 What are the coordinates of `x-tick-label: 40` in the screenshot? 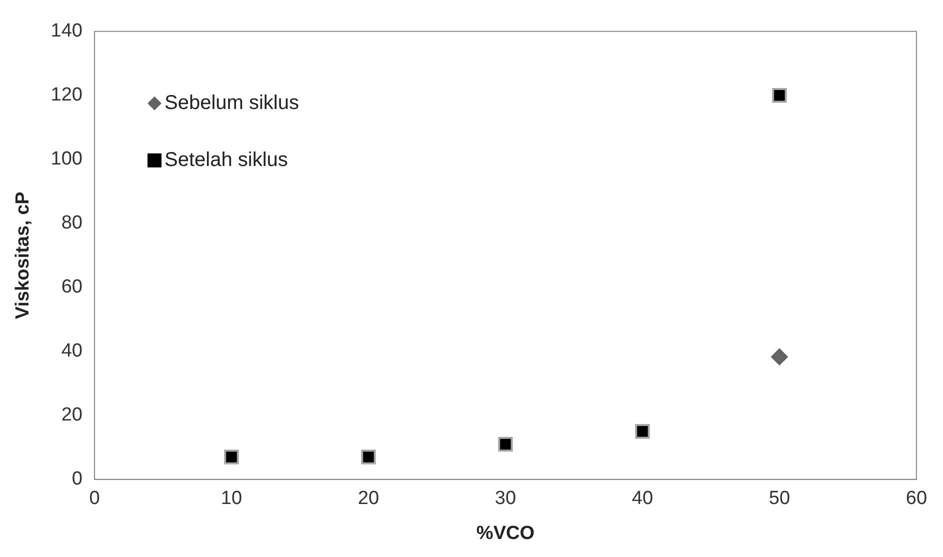 It's located at (643, 499).